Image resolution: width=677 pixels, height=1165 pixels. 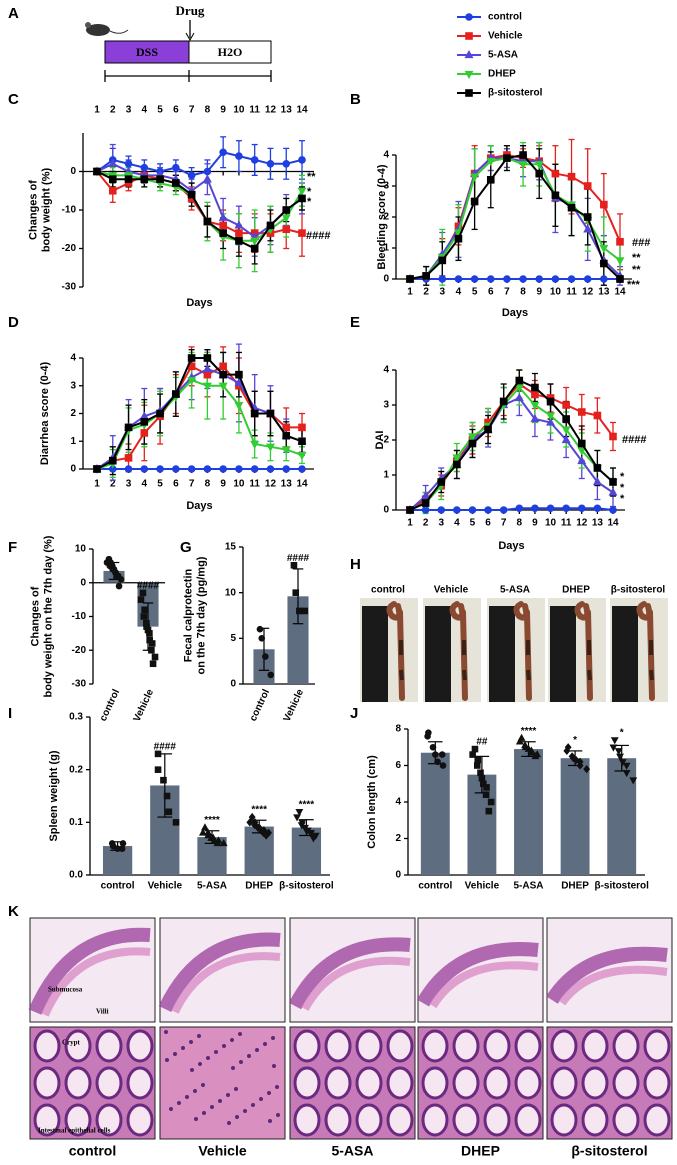 I want to click on y-tick-label: 0, so click(x=73, y=171).